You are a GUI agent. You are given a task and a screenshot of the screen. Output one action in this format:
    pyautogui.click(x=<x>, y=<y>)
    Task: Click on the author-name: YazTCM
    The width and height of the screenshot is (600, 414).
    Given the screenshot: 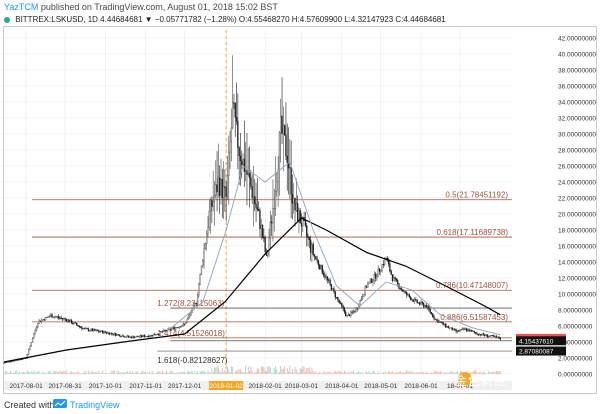 What is the action you would take?
    pyautogui.click(x=21, y=7)
    